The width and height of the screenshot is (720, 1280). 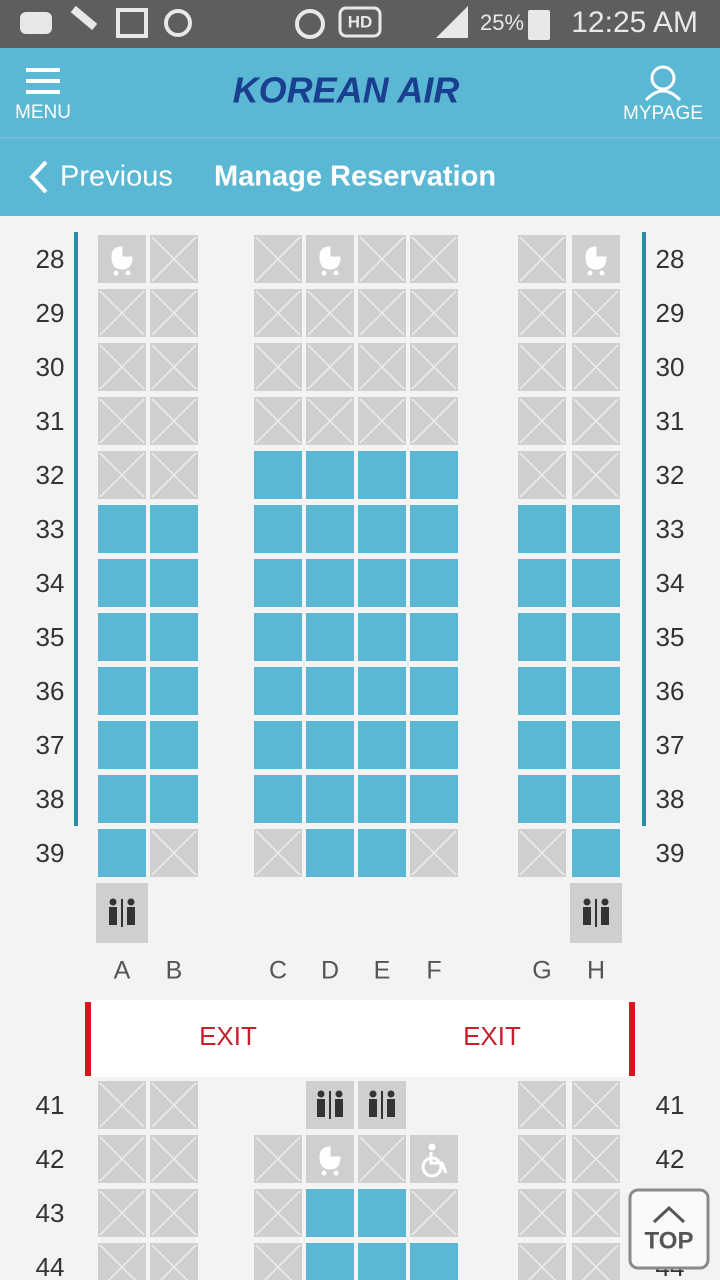 I want to click on row-number: 31, so click(x=670, y=421).